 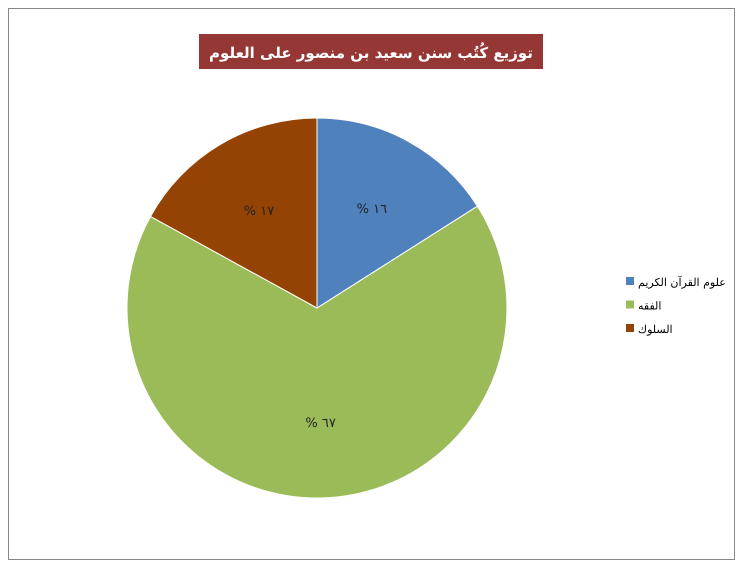 I want to click on legend-label: السلوك, so click(x=655, y=329).